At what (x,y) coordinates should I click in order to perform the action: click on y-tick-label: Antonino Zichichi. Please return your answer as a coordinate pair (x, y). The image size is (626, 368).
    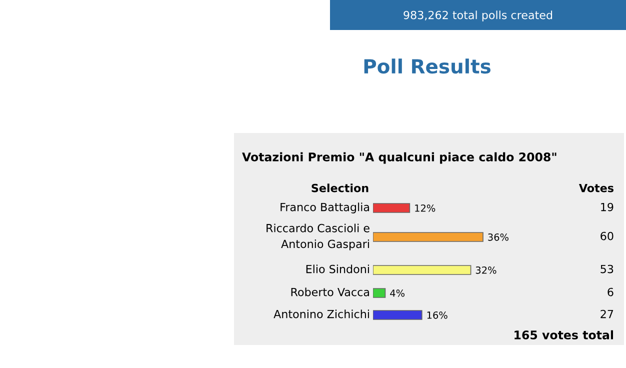
    Looking at the image, I should click on (321, 314).